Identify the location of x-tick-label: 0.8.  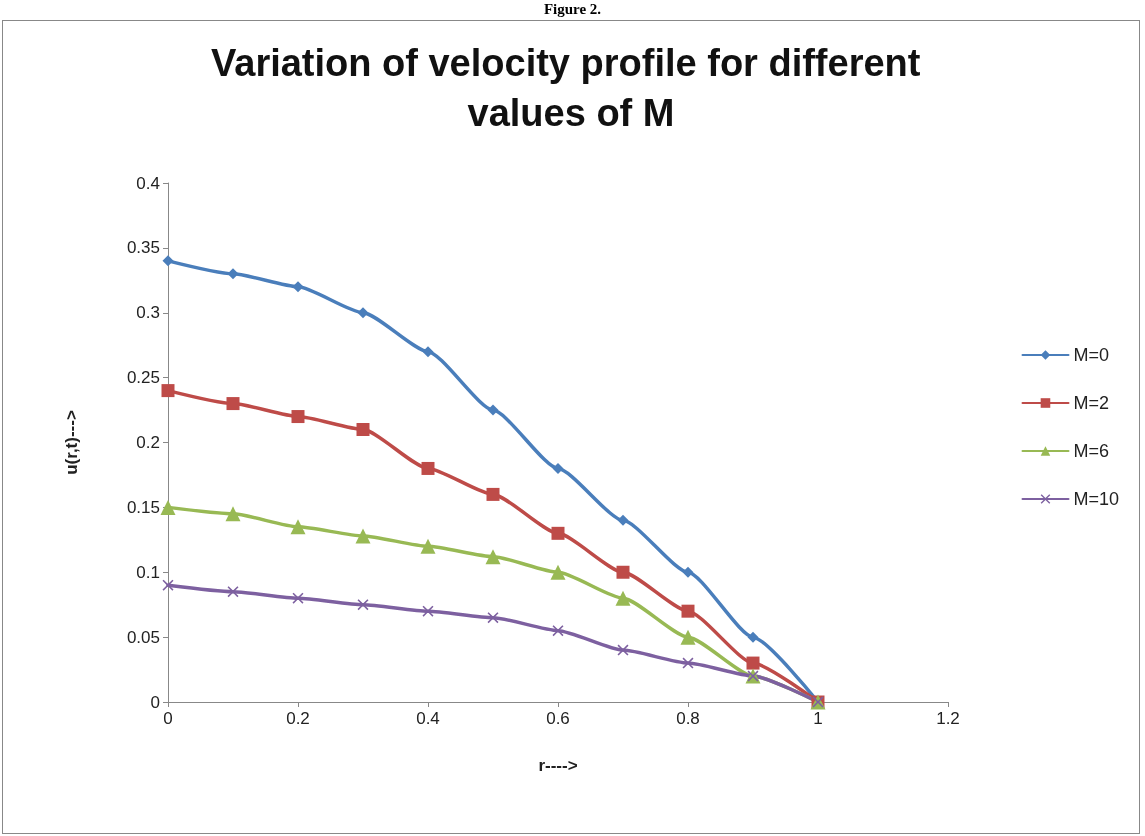
(688, 718).